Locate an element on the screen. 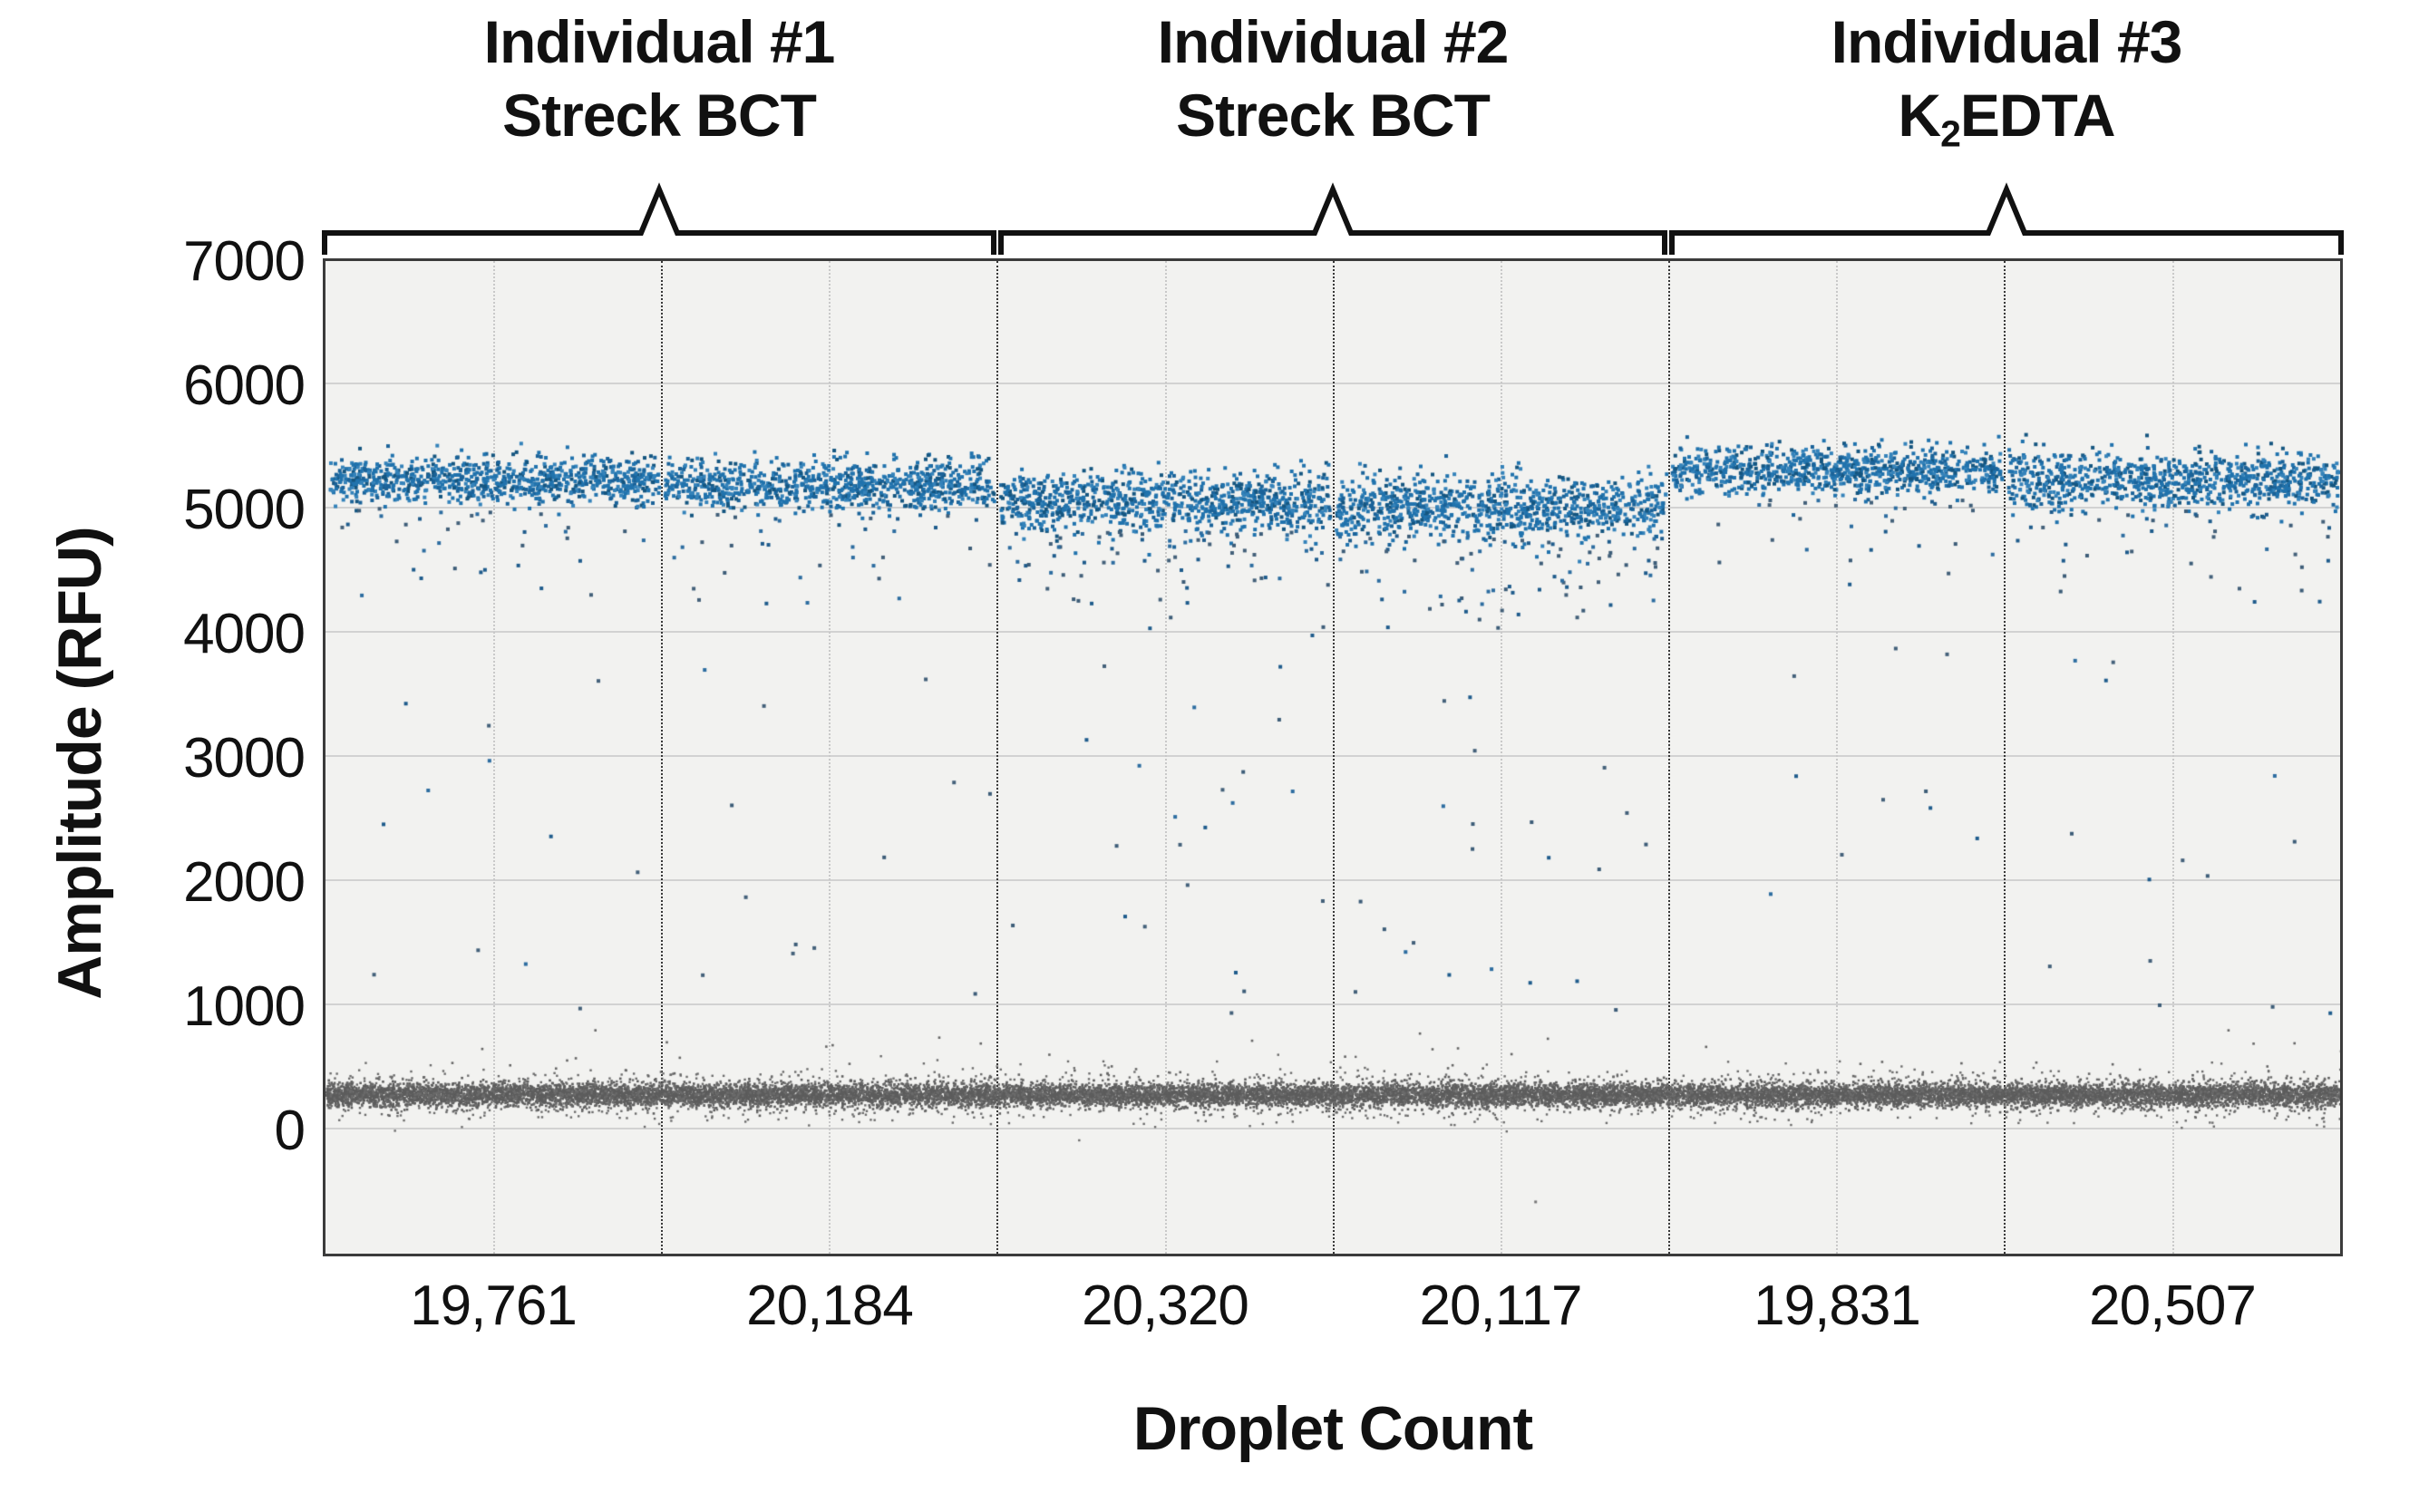 Image resolution: width=2419 pixels, height=1512 pixels. y-tick-5000: 5000 is located at coordinates (245, 510).